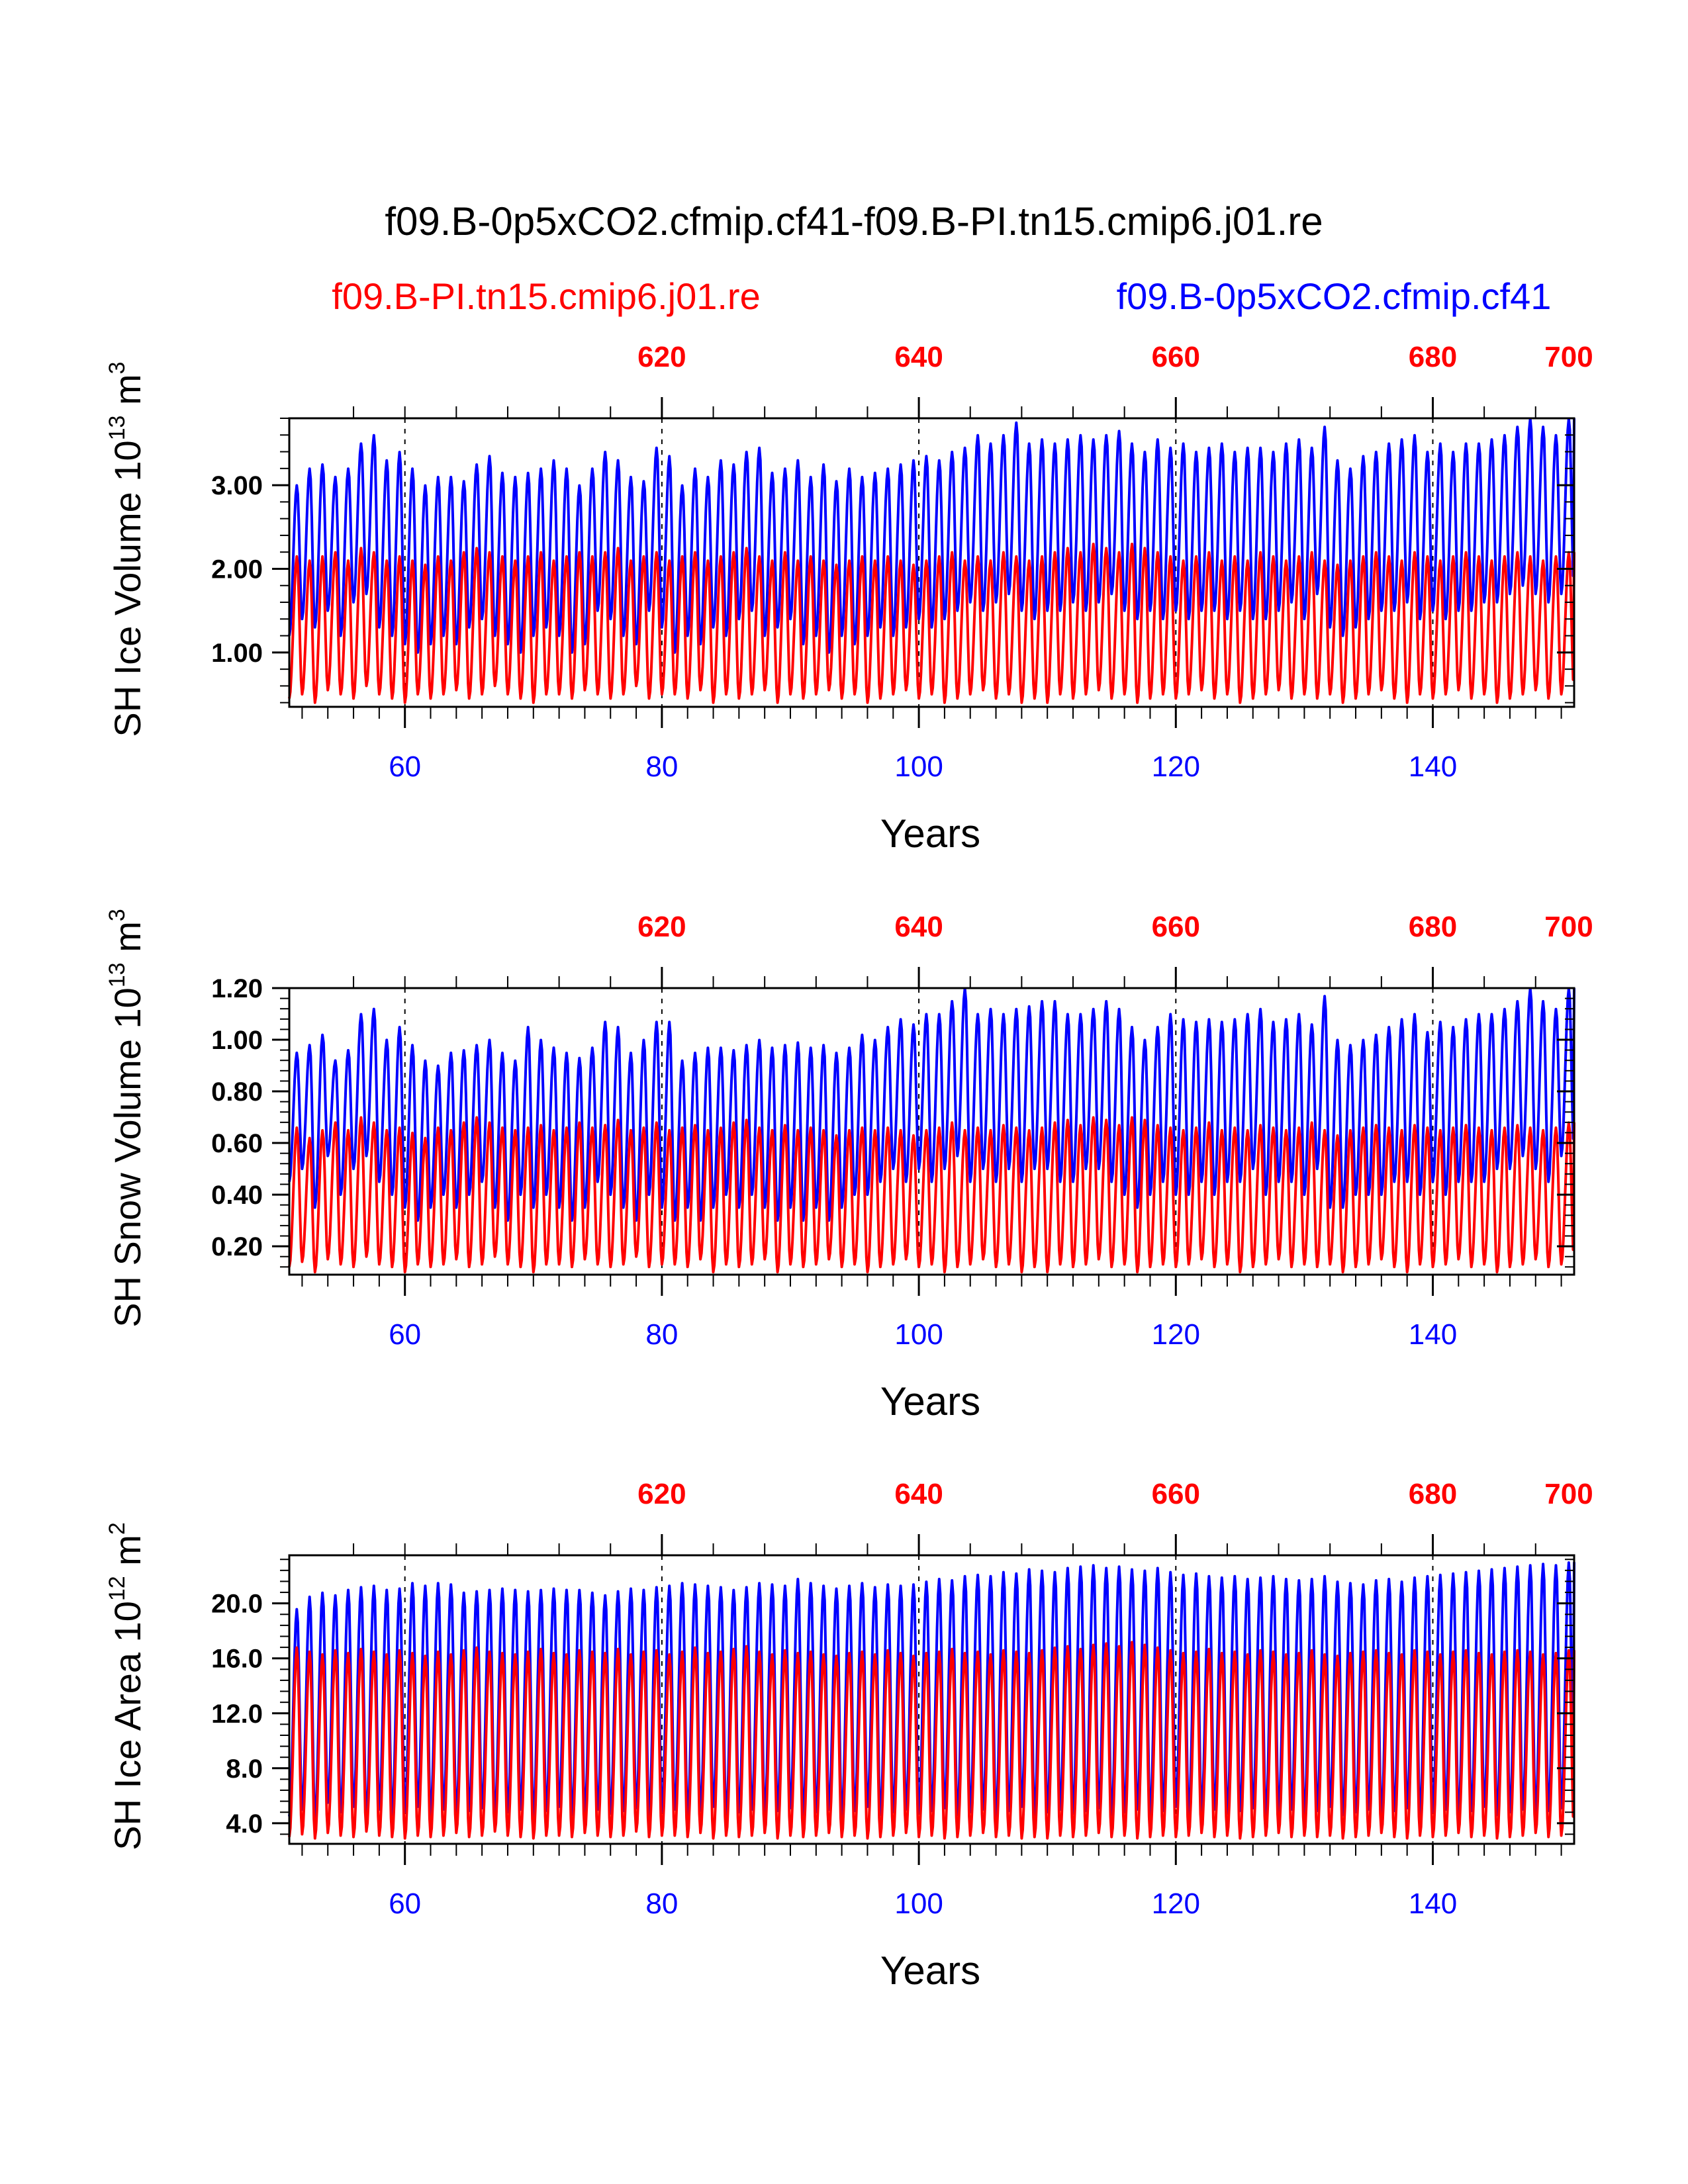  Describe the element at coordinates (127, 588) in the screenshot. I see `y-axis-label-text: SH Ice Volume 10` at that location.